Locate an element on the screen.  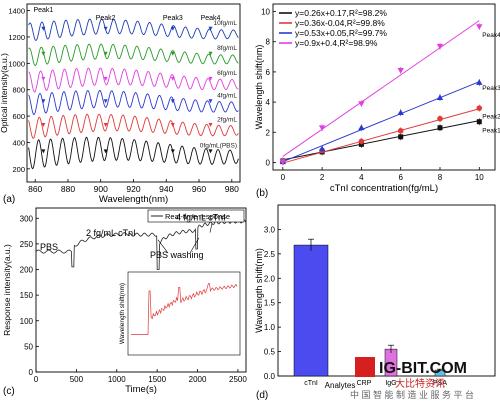
x-tick-label-c: 1500 is located at coordinates (157, 379).